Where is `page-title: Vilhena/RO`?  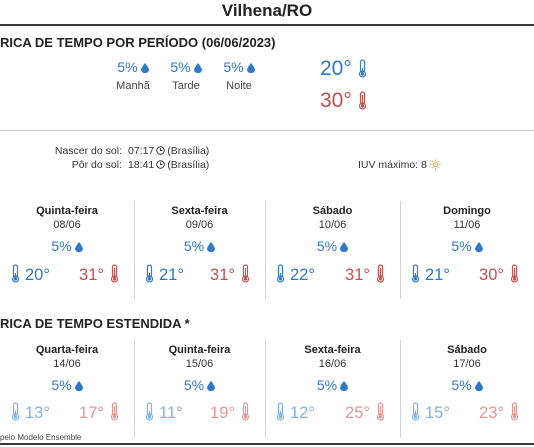 page-title: Vilhena/RO is located at coordinates (267, 10).